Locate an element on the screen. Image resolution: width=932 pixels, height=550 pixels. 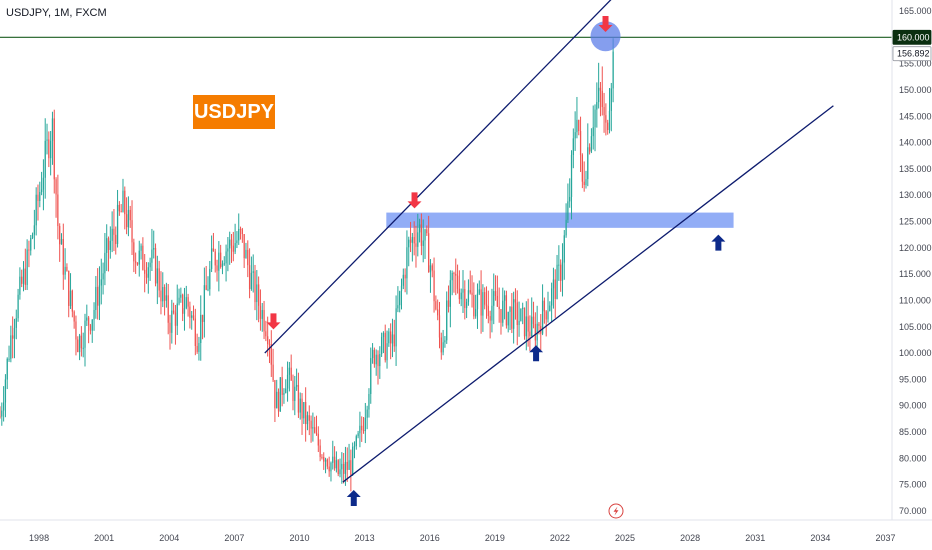
price-tick-label: 105.000 is located at coordinates (915, 327).